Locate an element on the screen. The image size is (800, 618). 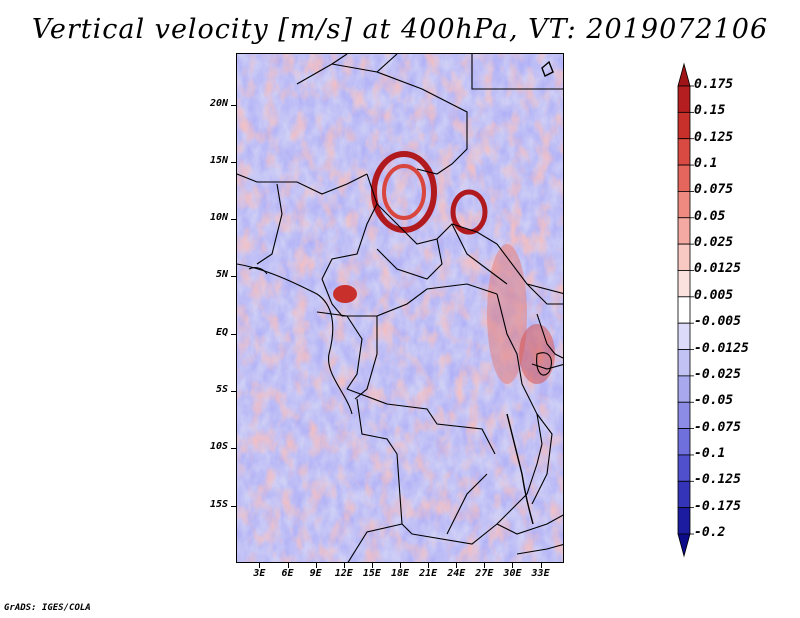
colorbar-label: 0.05 is located at coordinates (710, 216).